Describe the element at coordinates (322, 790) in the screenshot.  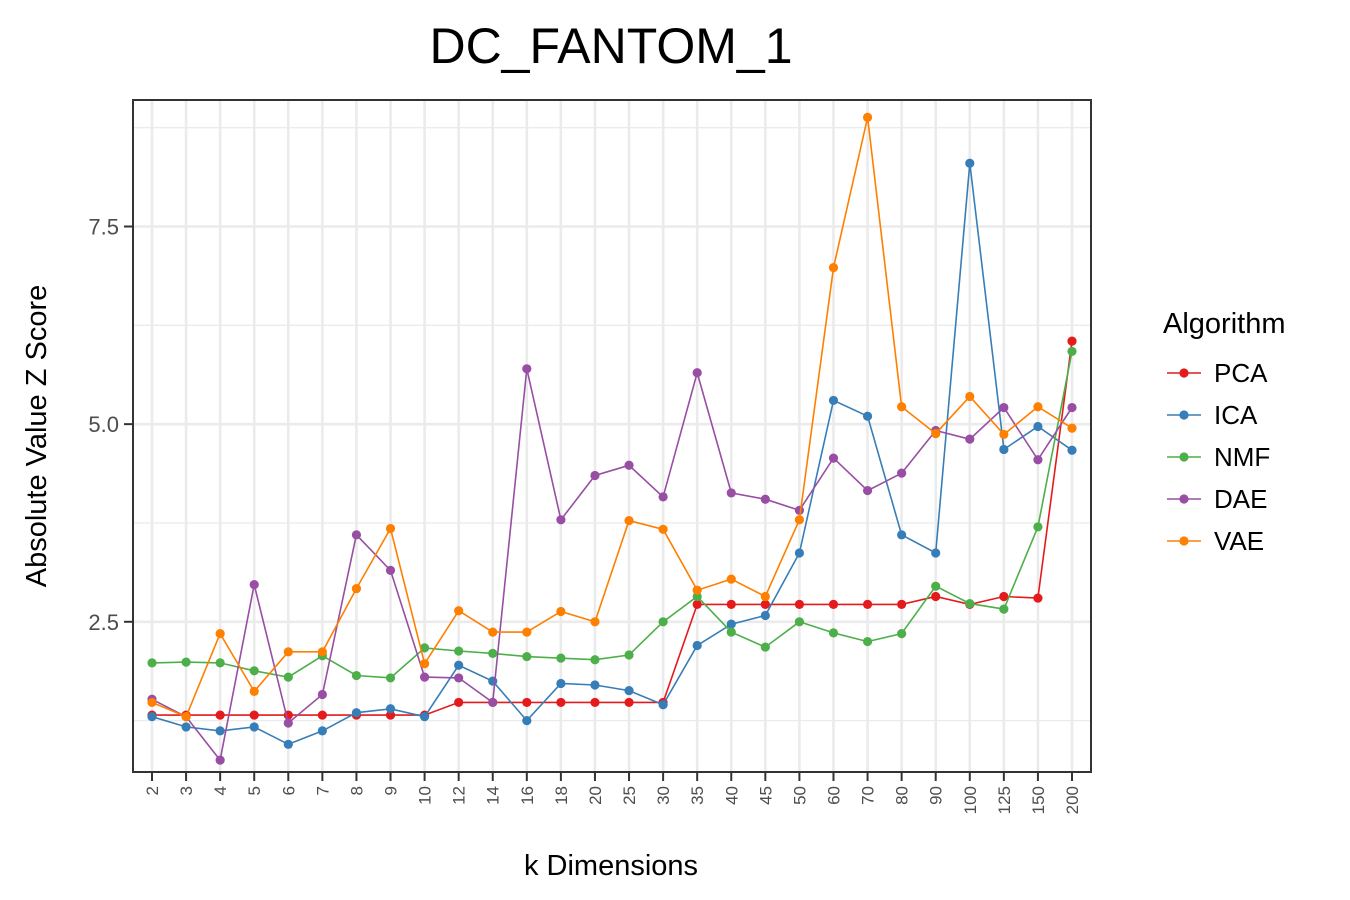
I see `x-tick-label: 7` at that location.